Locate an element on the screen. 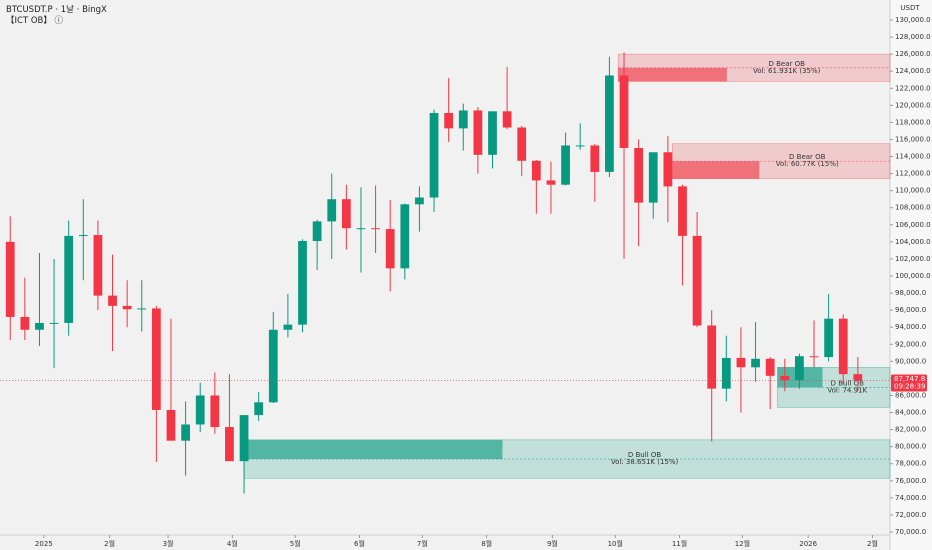 The image size is (932, 550). y-tick-label: 126,000.0 is located at coordinates (913, 54).